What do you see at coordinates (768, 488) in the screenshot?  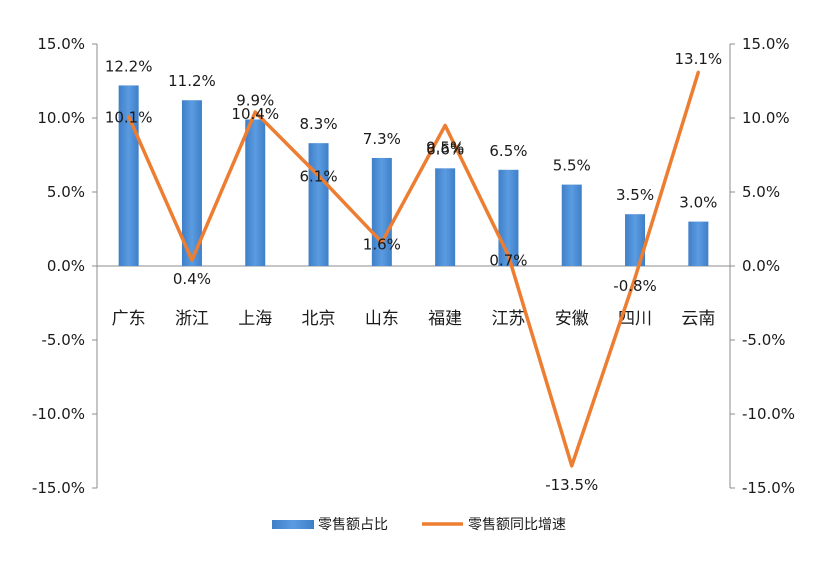 I see `y-right-tick-label: -15.0%` at bounding box center [768, 488].